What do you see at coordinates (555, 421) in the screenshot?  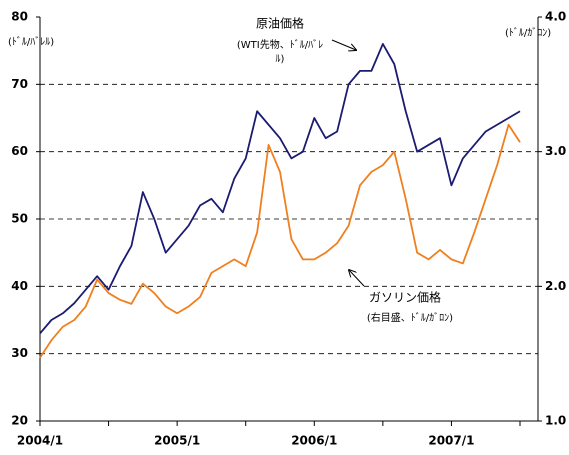 I see `y2-tick-label: 1.0` at bounding box center [555, 421].